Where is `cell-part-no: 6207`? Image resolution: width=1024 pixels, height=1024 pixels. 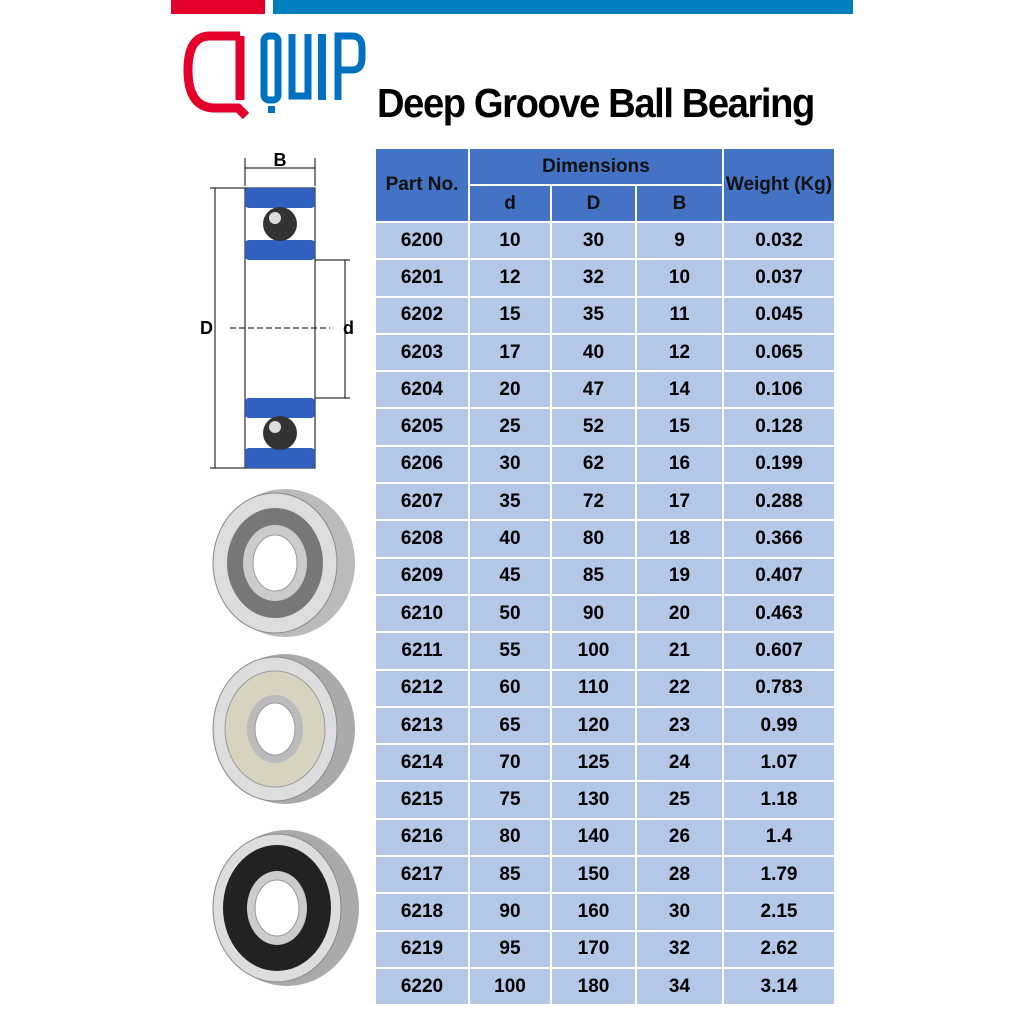
cell-part-no: 6207 is located at coordinates (422, 502).